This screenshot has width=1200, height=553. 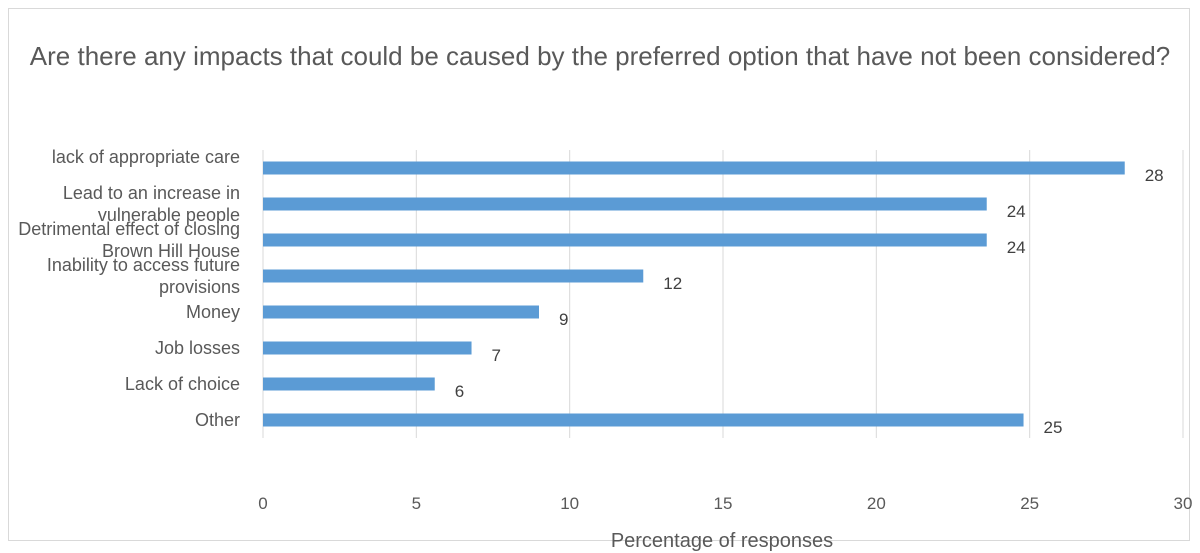 I want to click on category-label: Job losses, so click(x=197, y=348).